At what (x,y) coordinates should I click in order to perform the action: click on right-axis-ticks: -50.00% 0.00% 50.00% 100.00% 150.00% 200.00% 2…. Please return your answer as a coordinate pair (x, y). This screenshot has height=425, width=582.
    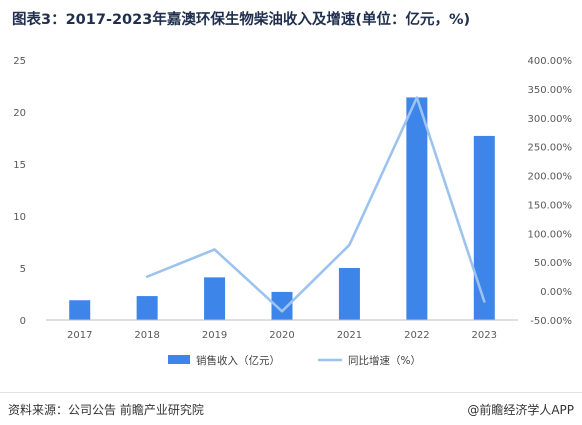
    Looking at the image, I should click on (550, 191).